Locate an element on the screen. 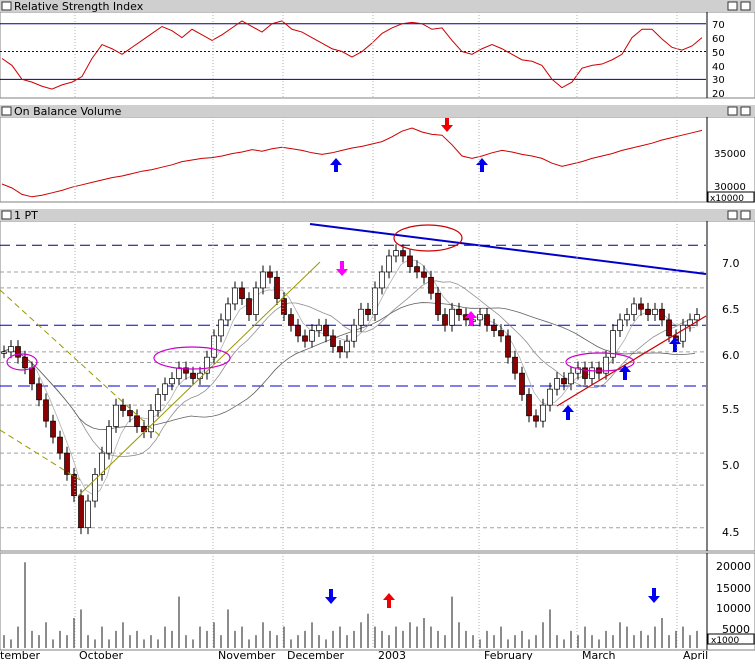 This screenshot has height=664, width=755. rsi-title: Relative Strength Index is located at coordinates (79, 6).